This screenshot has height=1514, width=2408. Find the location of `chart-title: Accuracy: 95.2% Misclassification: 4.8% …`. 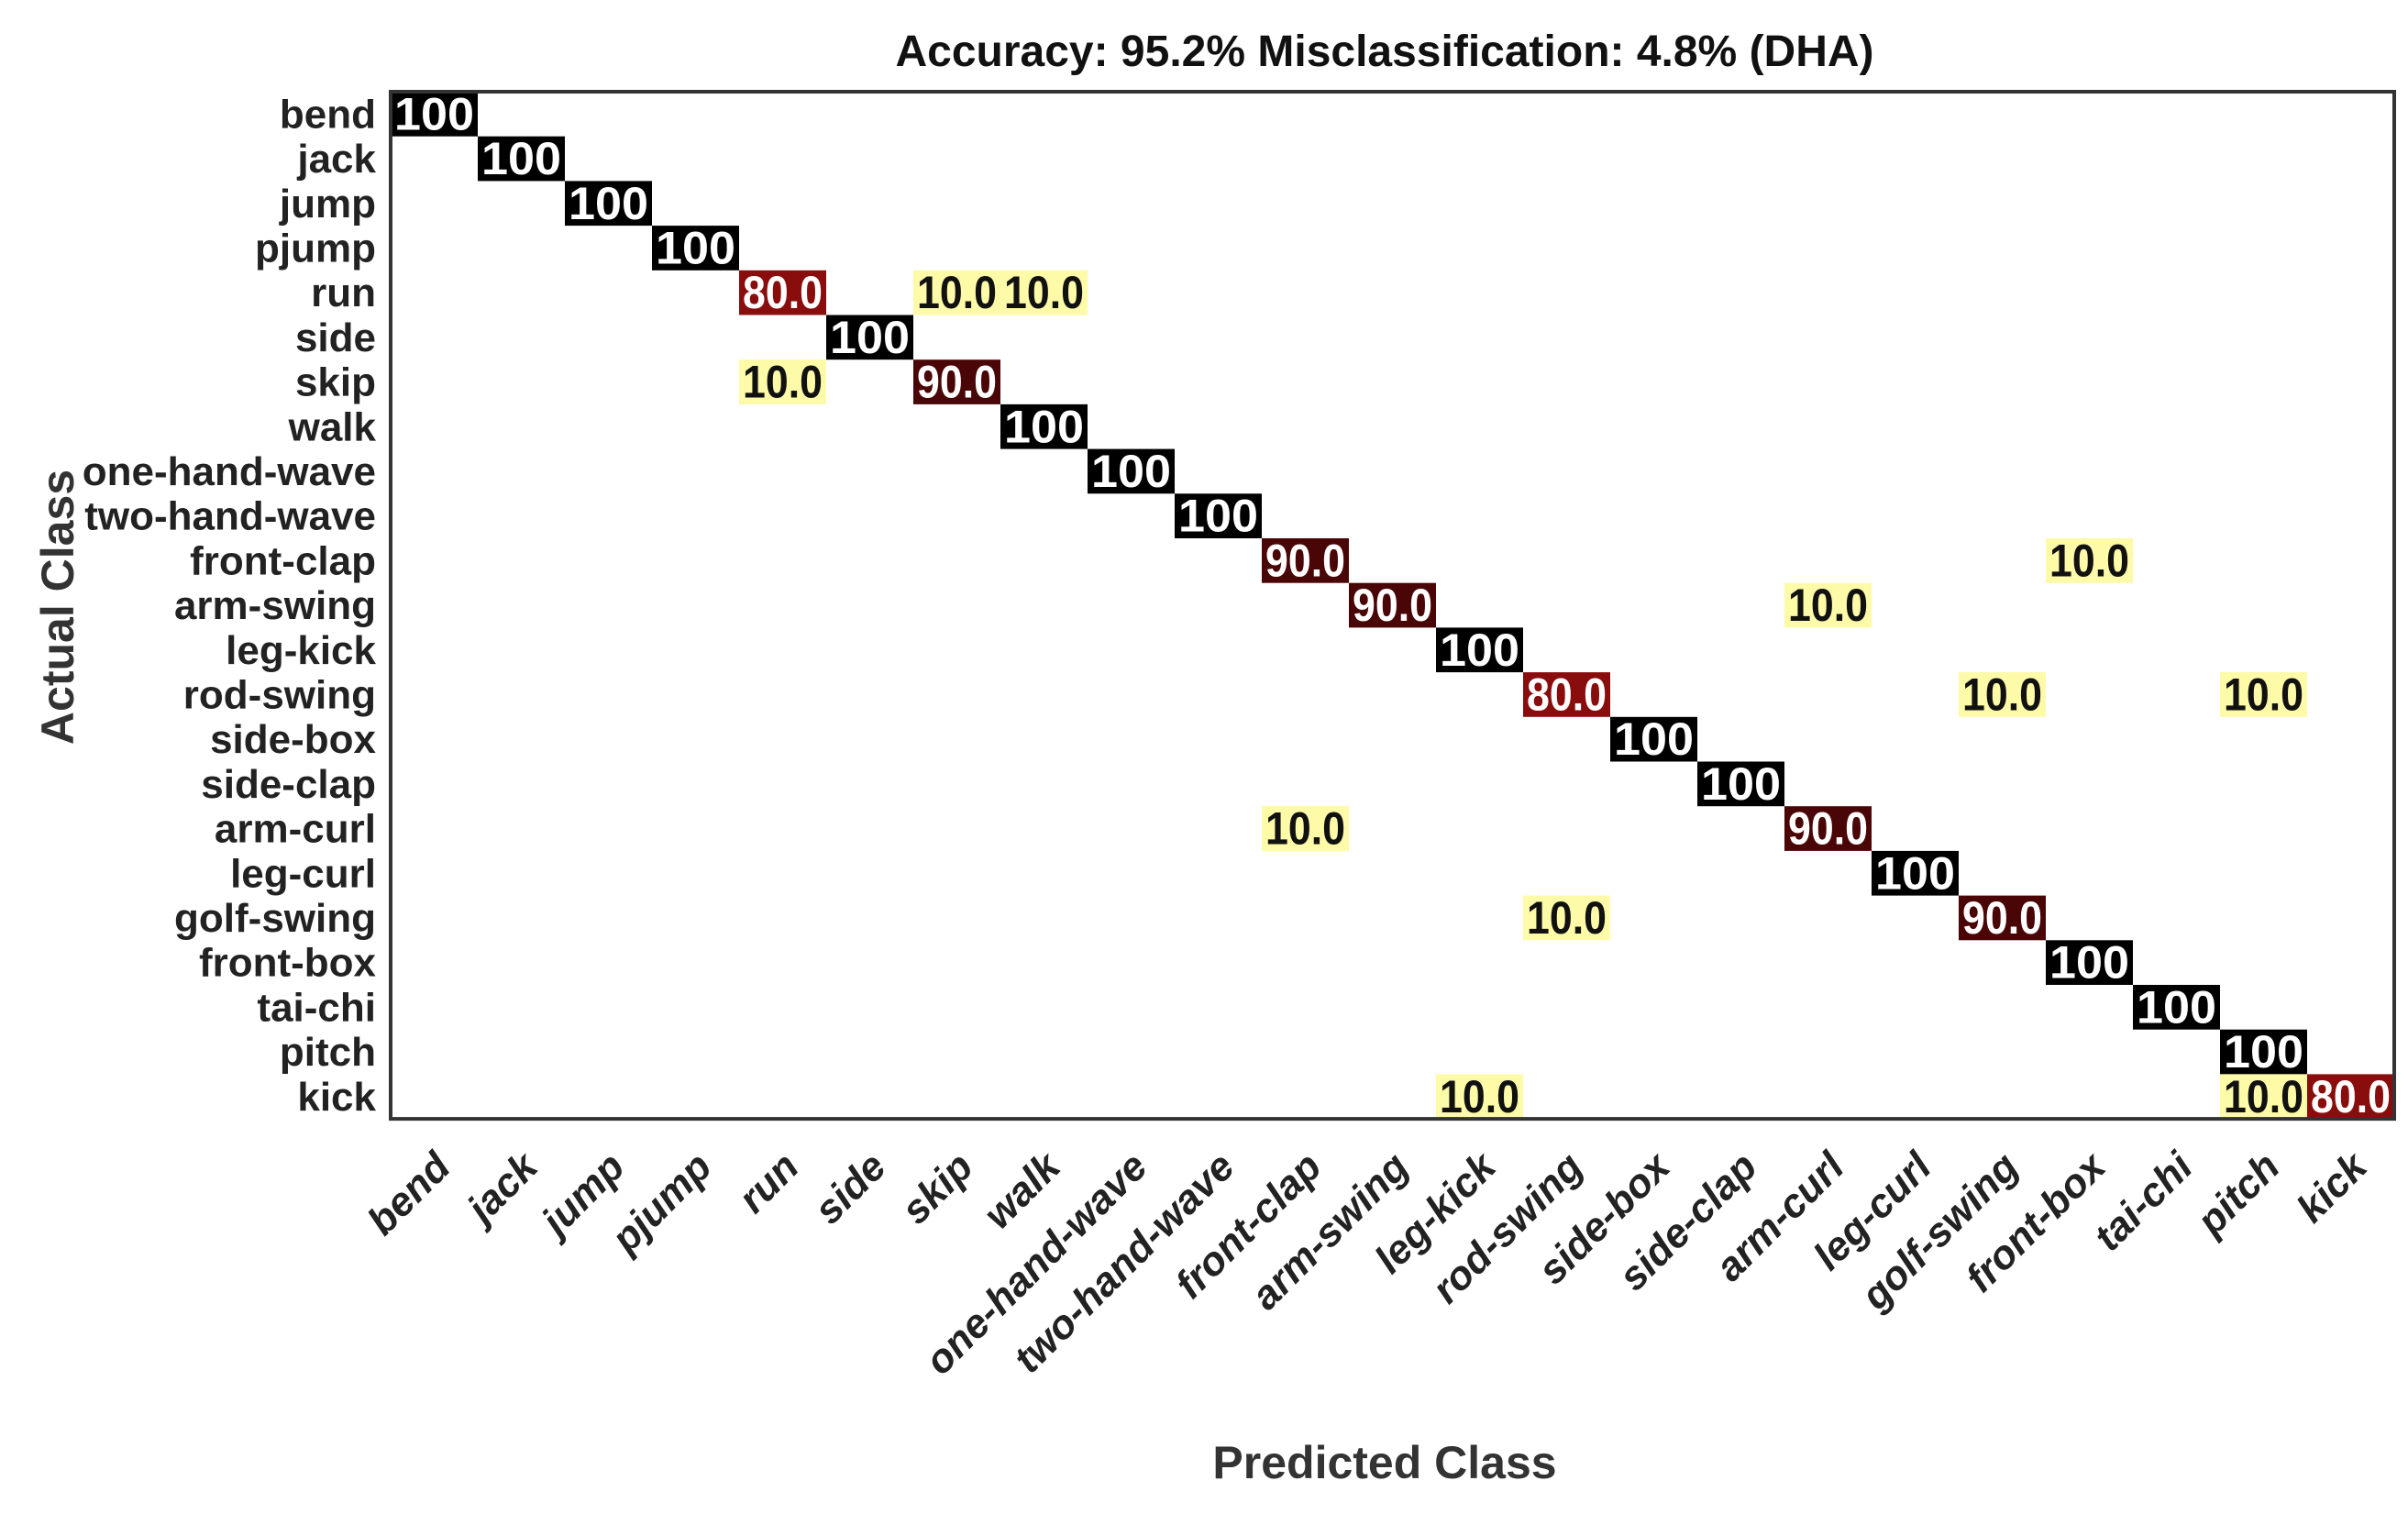

chart-title: Accuracy: 95.2% Misclassification: 4.8% … is located at coordinates (1384, 52).